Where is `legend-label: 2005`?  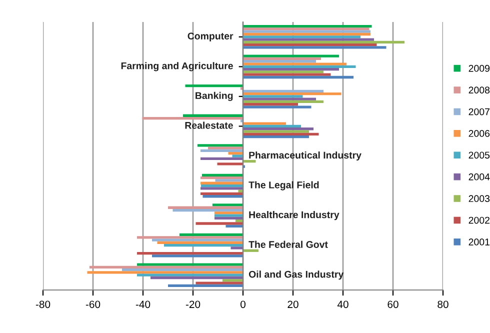 legend-label: 2005 is located at coordinates (479, 155).